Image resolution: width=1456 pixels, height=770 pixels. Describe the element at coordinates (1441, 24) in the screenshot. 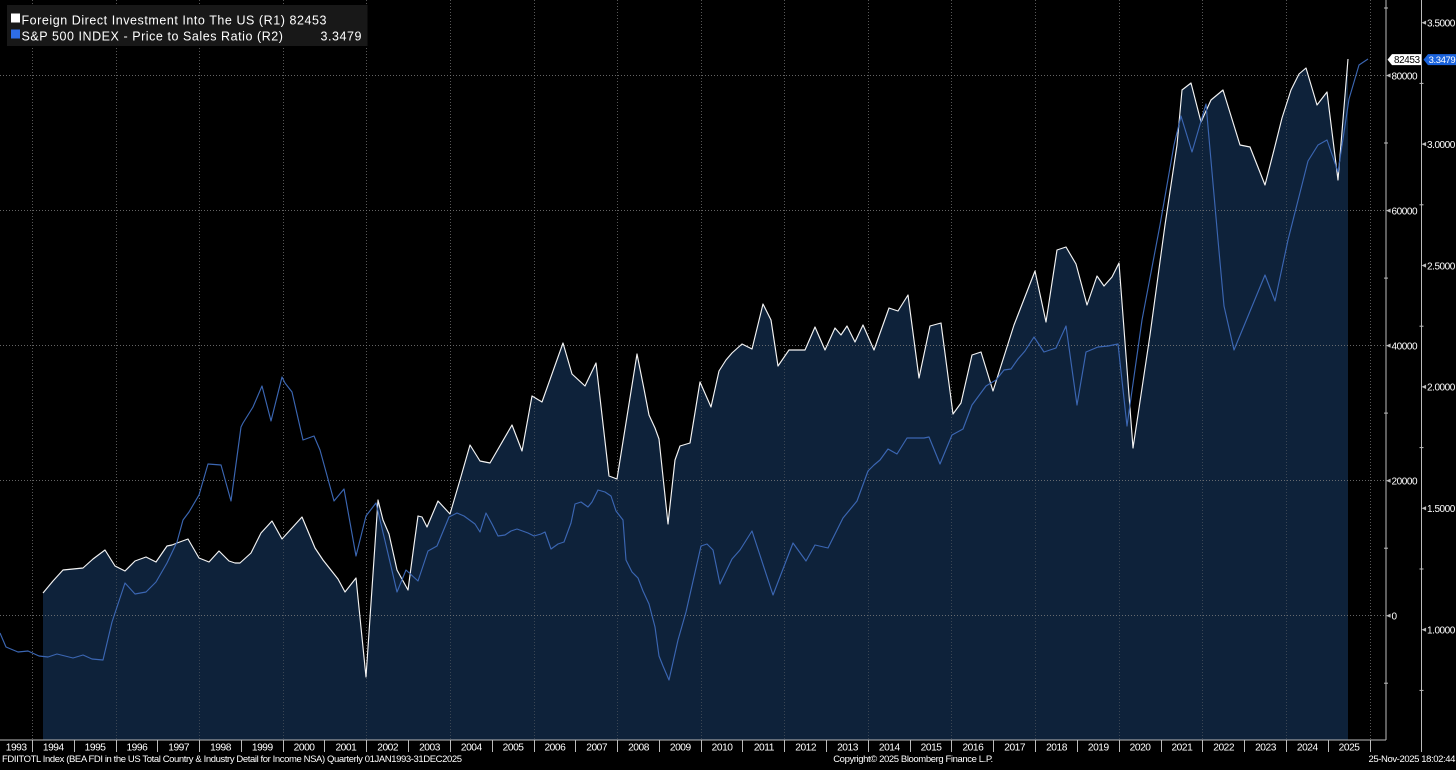

I see `svg-text: 3.5000` at that location.